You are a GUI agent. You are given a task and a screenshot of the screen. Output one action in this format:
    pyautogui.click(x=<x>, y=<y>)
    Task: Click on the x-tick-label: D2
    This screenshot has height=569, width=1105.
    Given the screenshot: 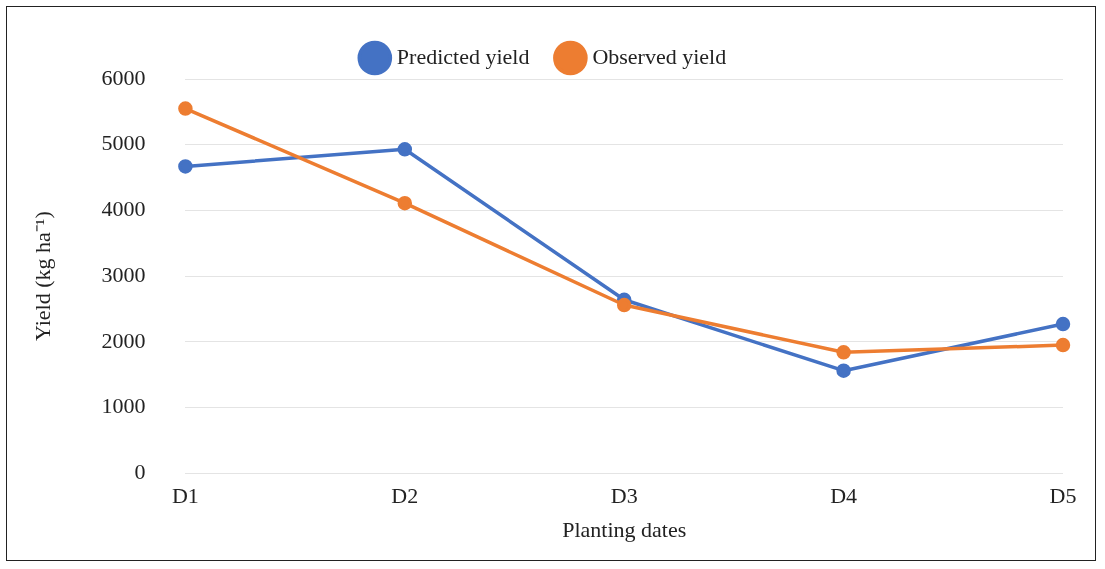 What is the action you would take?
    pyautogui.click(x=405, y=496)
    